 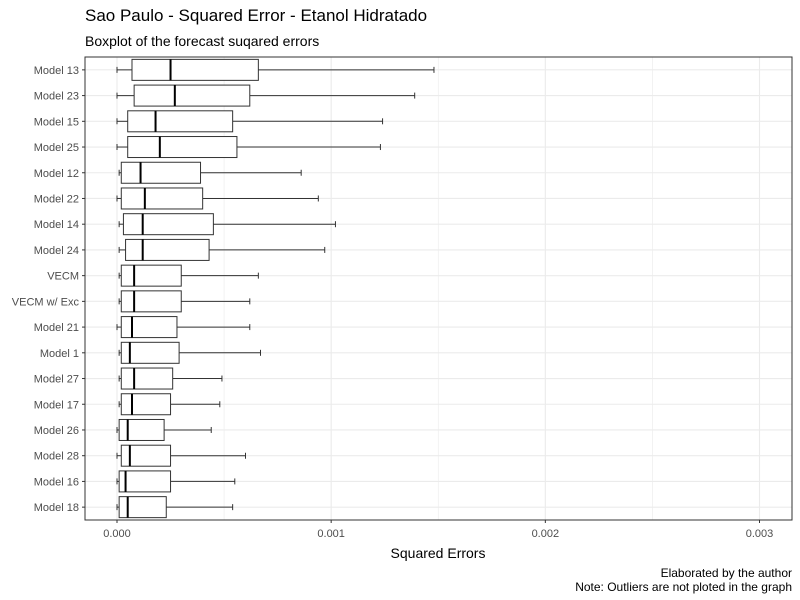 What do you see at coordinates (56, 431) in the screenshot?
I see `y-tick-label: Model 26` at bounding box center [56, 431].